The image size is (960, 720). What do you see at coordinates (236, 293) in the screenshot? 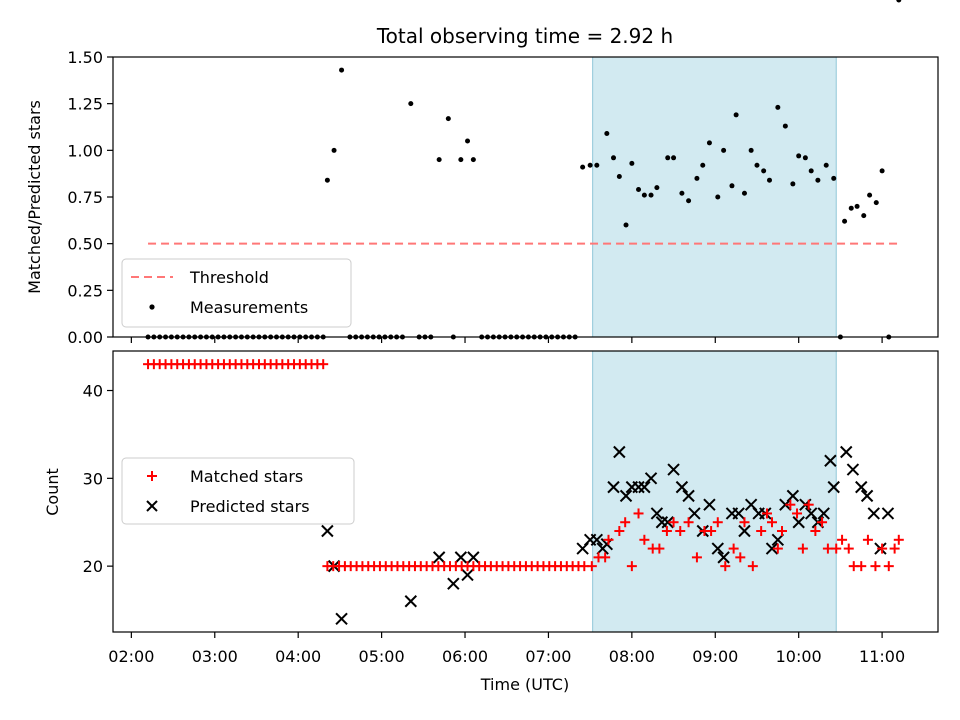
I see `top-legend-box` at bounding box center [236, 293].